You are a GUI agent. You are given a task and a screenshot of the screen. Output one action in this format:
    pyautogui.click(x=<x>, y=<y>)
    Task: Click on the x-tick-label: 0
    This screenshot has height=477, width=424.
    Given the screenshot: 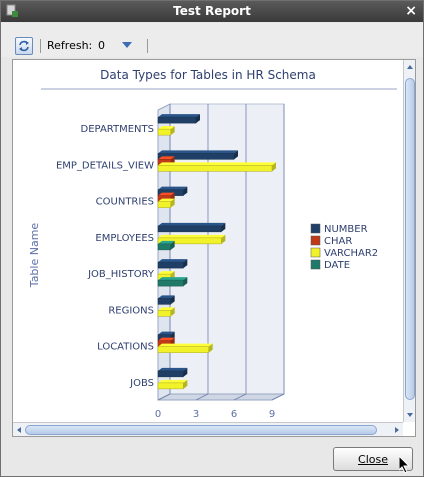 What is the action you would take?
    pyautogui.click(x=158, y=414)
    